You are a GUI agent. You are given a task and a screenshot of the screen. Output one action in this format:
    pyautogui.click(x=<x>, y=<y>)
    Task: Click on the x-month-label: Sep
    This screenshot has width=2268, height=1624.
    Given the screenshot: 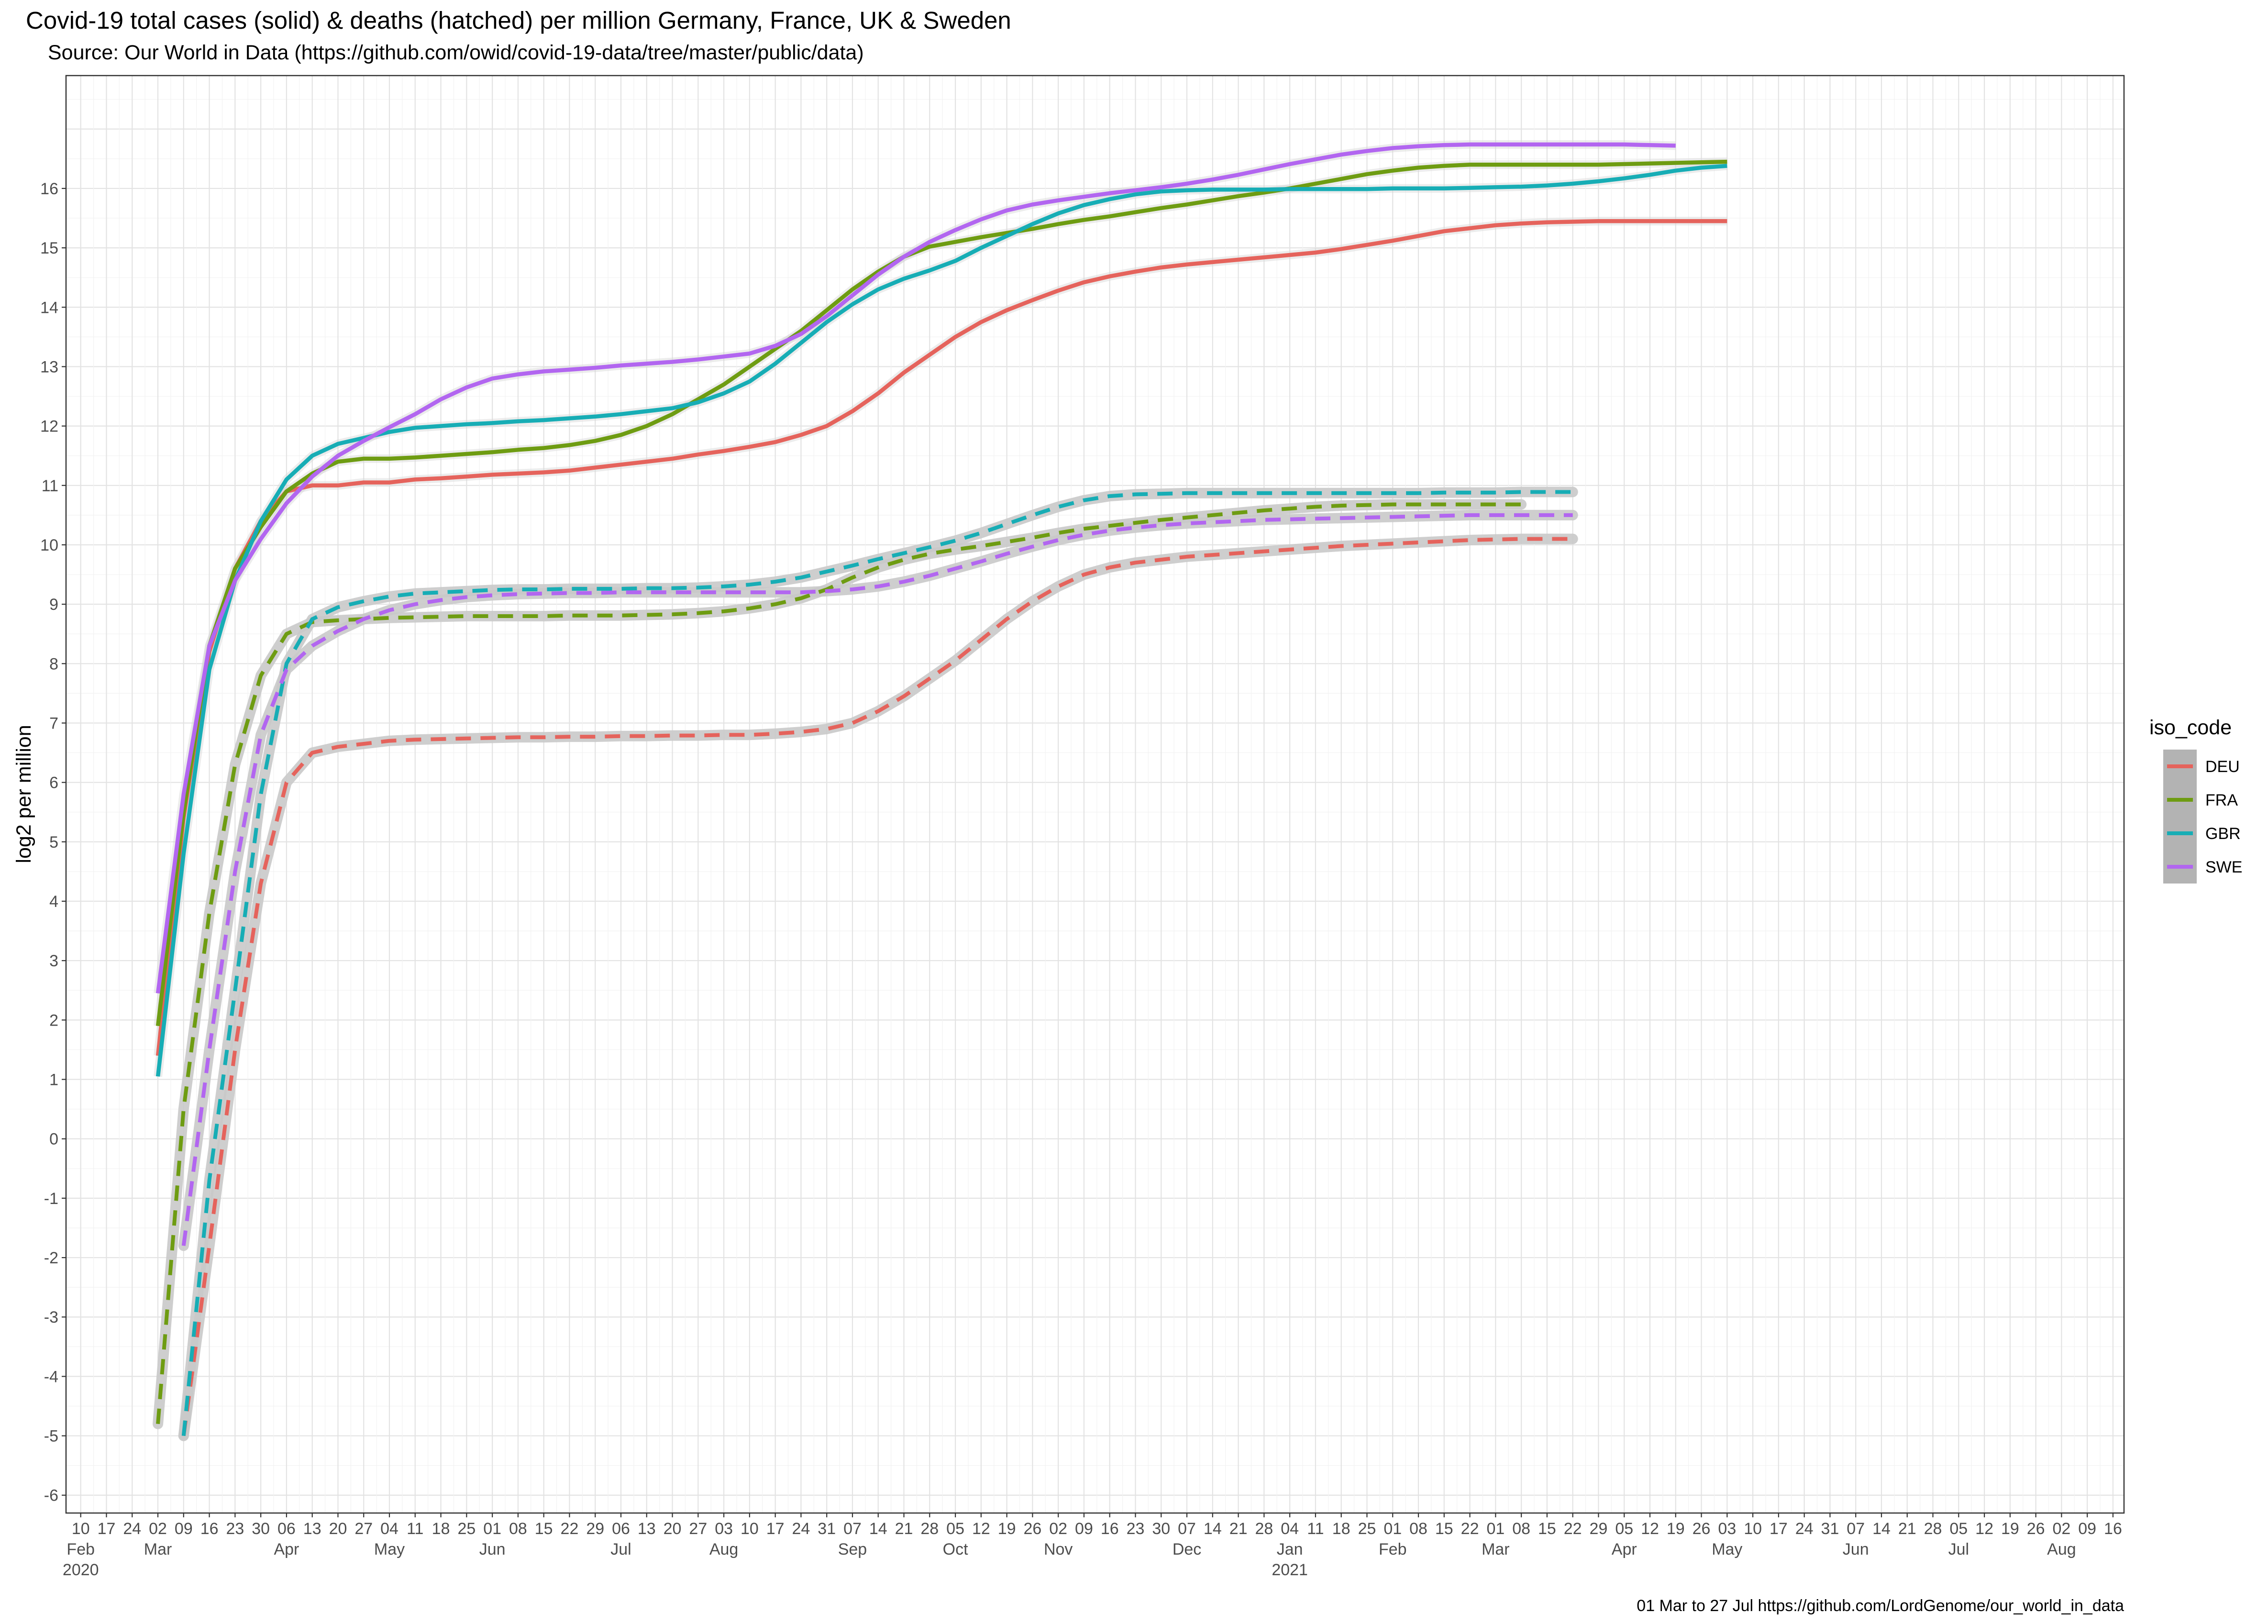 What is the action you would take?
    pyautogui.click(x=852, y=1549)
    